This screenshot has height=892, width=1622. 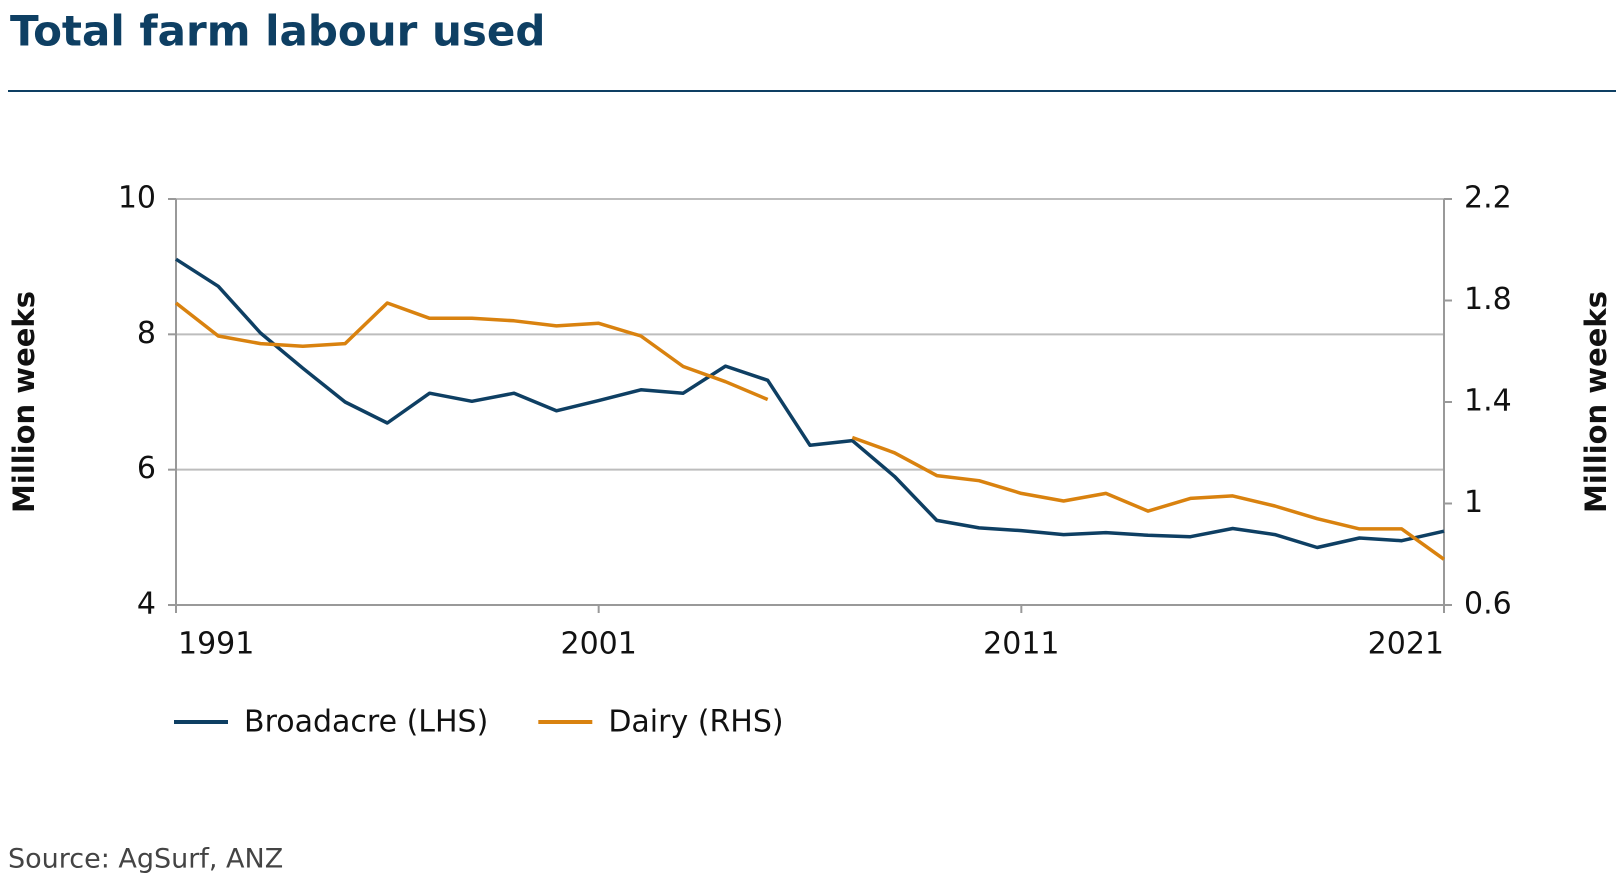 What do you see at coordinates (695, 722) in the screenshot?
I see `legend-label: Dairy (RHS)` at bounding box center [695, 722].